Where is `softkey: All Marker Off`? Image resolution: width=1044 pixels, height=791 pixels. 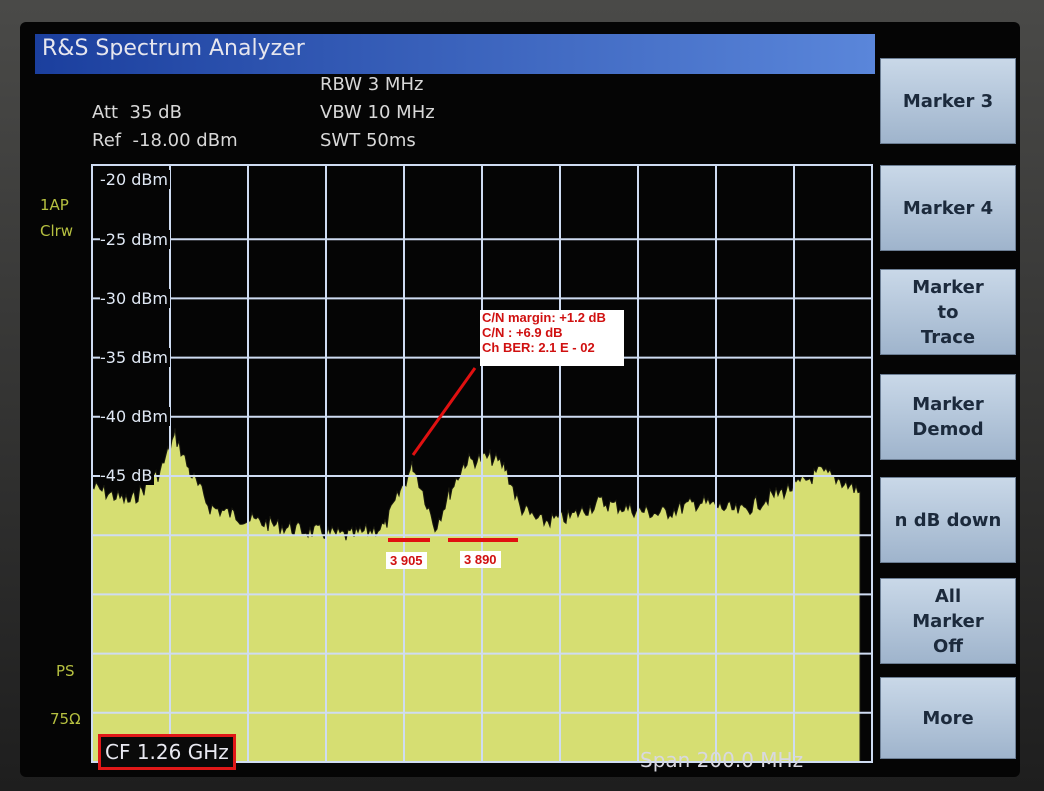
softkey: All Marker Off is located at coordinates (948, 621).